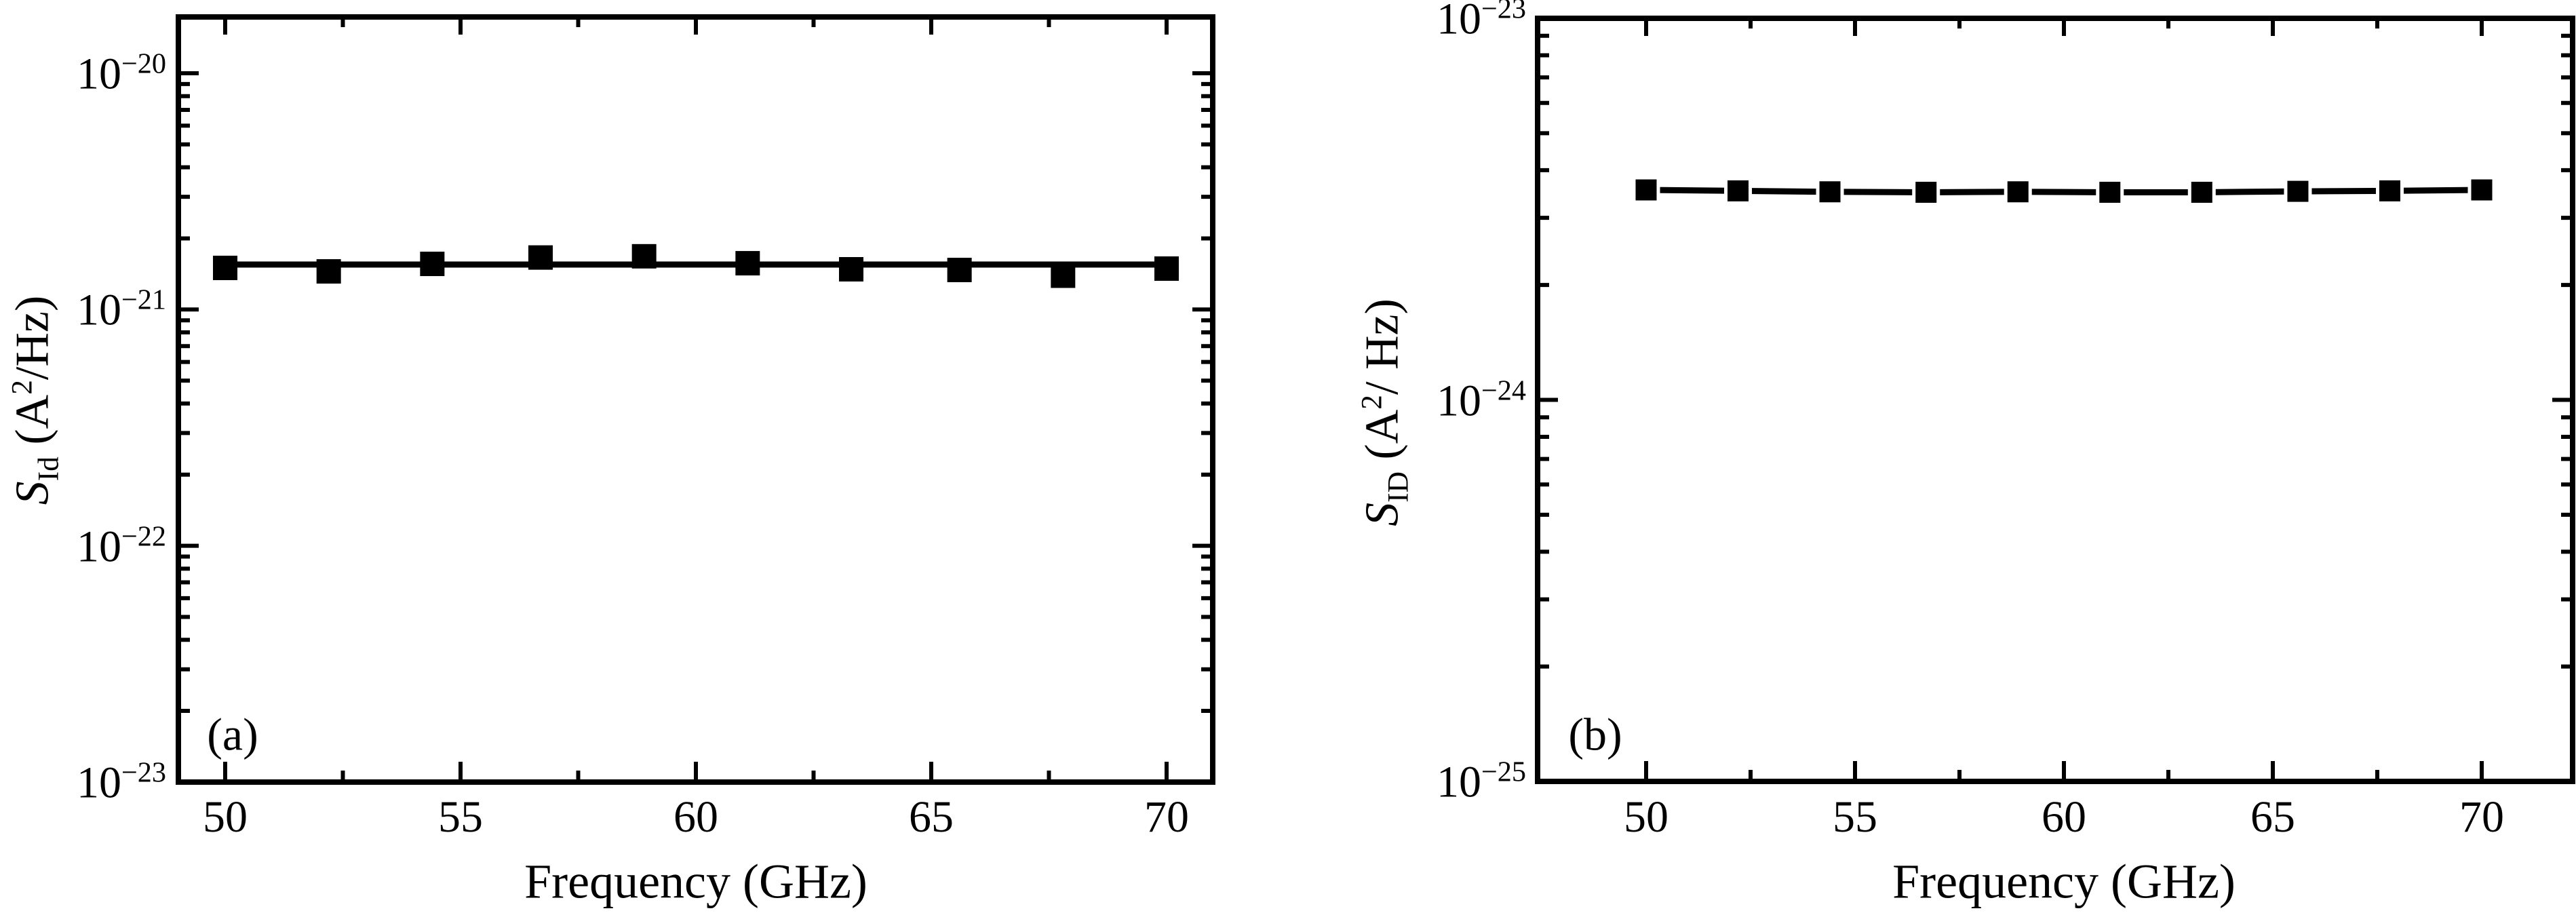  Describe the element at coordinates (48, 469) in the screenshot. I see `panel-a-y-subscript: Id` at that location.